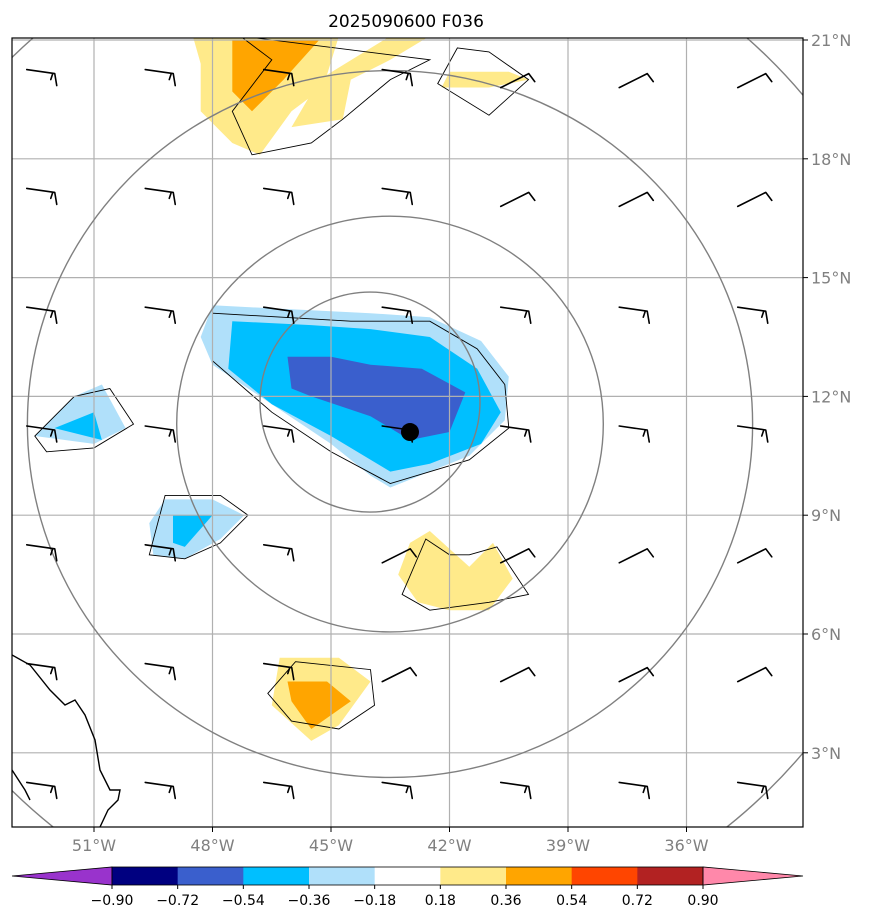 This screenshot has width=873, height=924. I want to click on y-tick-label: 15°N, so click(831, 278).